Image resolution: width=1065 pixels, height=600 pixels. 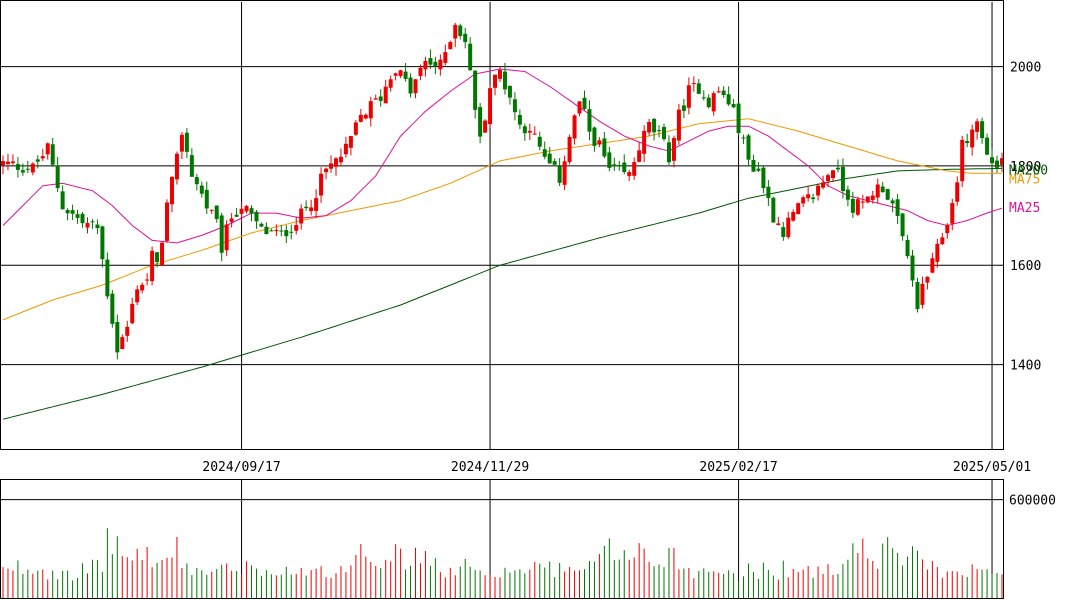 I want to click on date-tick-label: 2024/09/17, so click(x=241, y=467).